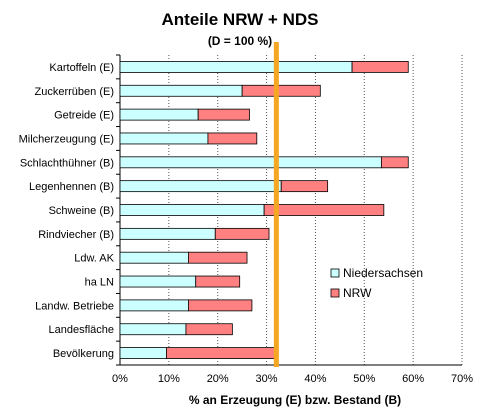 The width and height of the screenshot is (480, 418). What do you see at coordinates (169, 379) in the screenshot?
I see `x-tick-label: 10%` at bounding box center [169, 379].